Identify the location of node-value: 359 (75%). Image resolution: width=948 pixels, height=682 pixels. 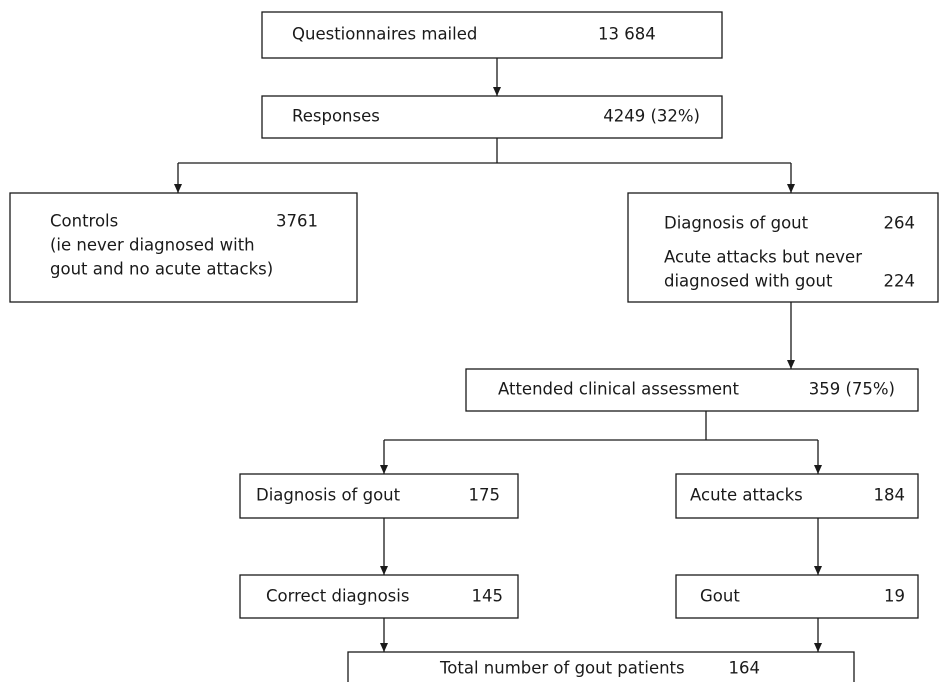
(852, 389).